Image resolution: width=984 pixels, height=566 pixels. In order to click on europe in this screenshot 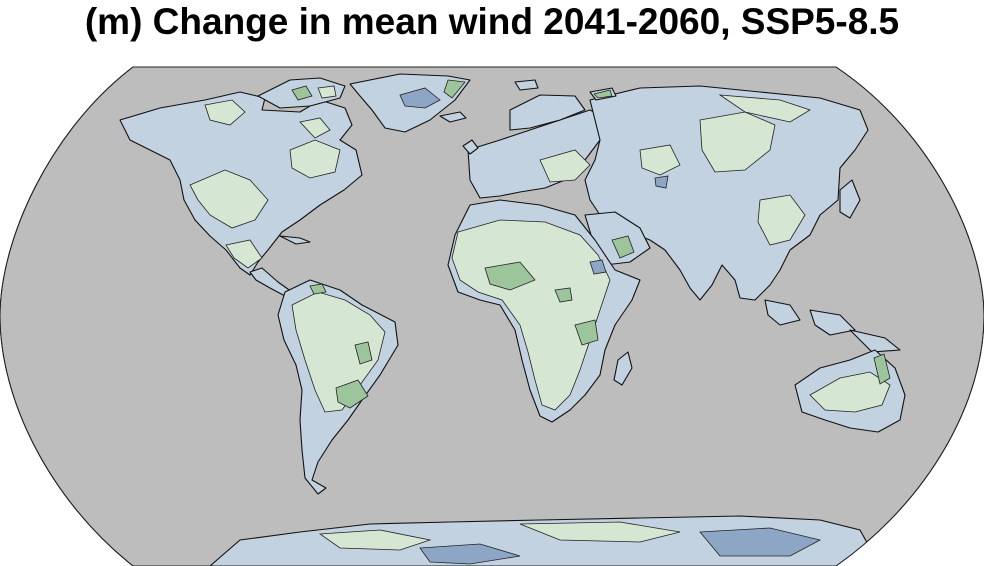, I will do `click(536, 146)`.